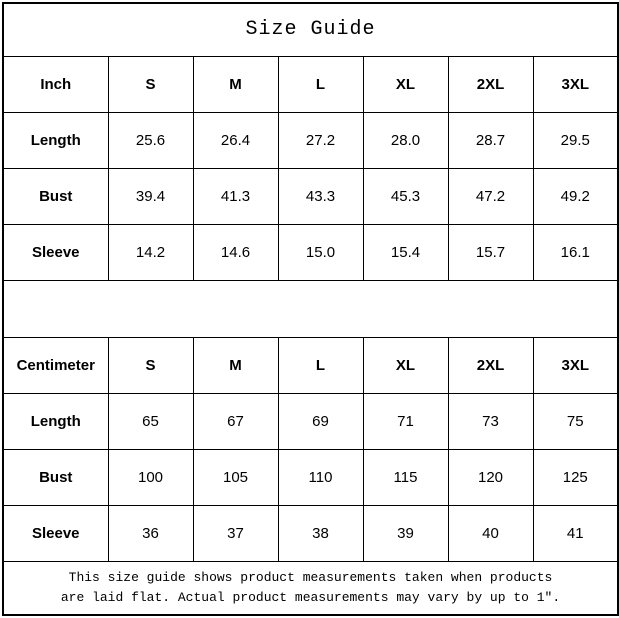  What do you see at coordinates (320, 253) in the screenshot?
I see `cell-value: 15.0` at bounding box center [320, 253].